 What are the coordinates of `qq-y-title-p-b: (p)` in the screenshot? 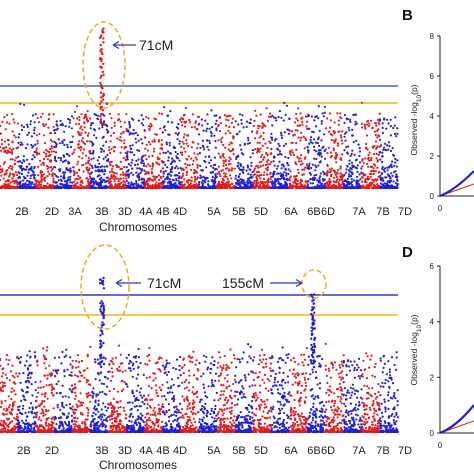 It's located at (414, 89).